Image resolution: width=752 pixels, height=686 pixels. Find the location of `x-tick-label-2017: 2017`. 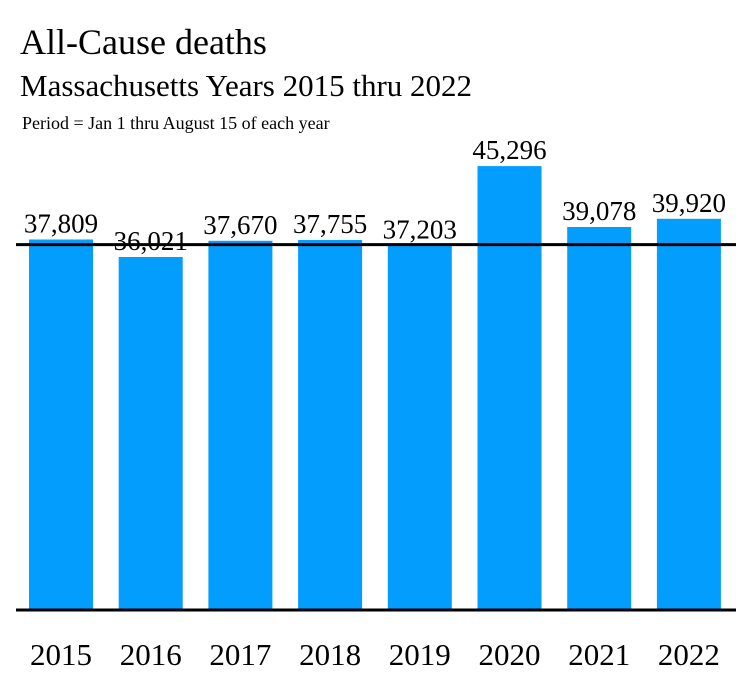

x-tick-label-2017: 2017 is located at coordinates (240, 654).